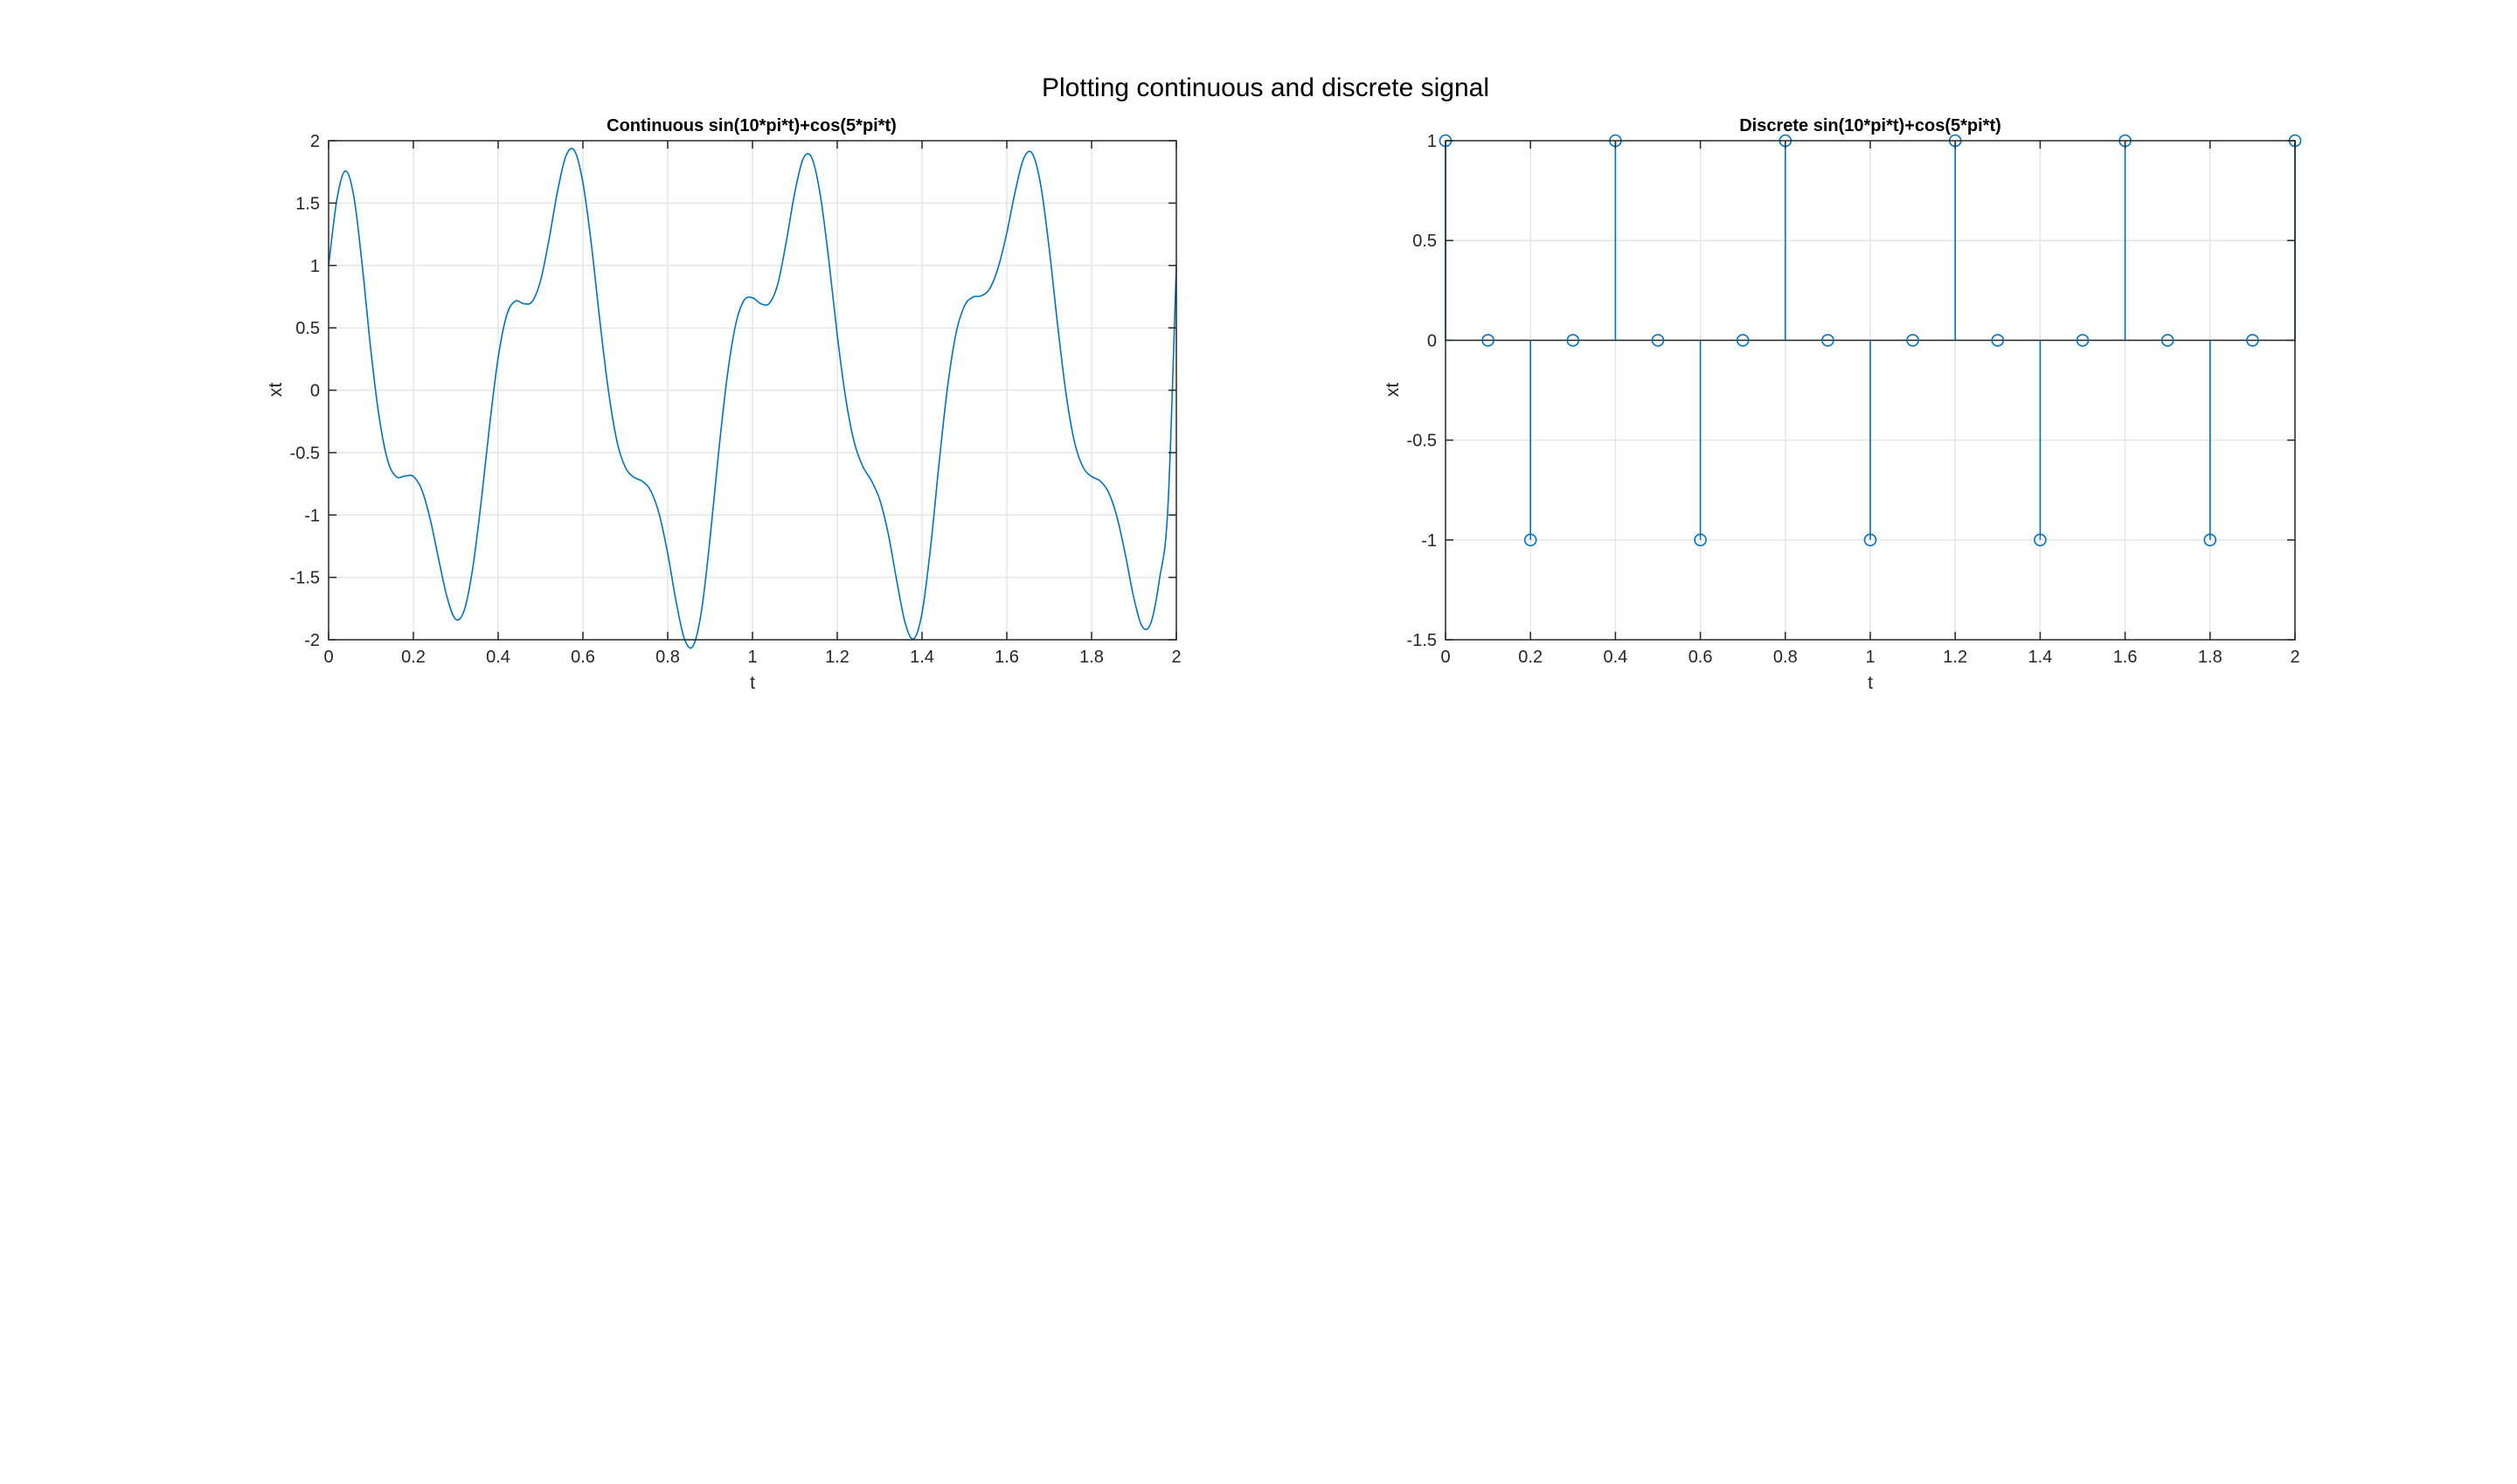  I want to click on discrete-y-tick-label: -0.5, so click(1422, 441).